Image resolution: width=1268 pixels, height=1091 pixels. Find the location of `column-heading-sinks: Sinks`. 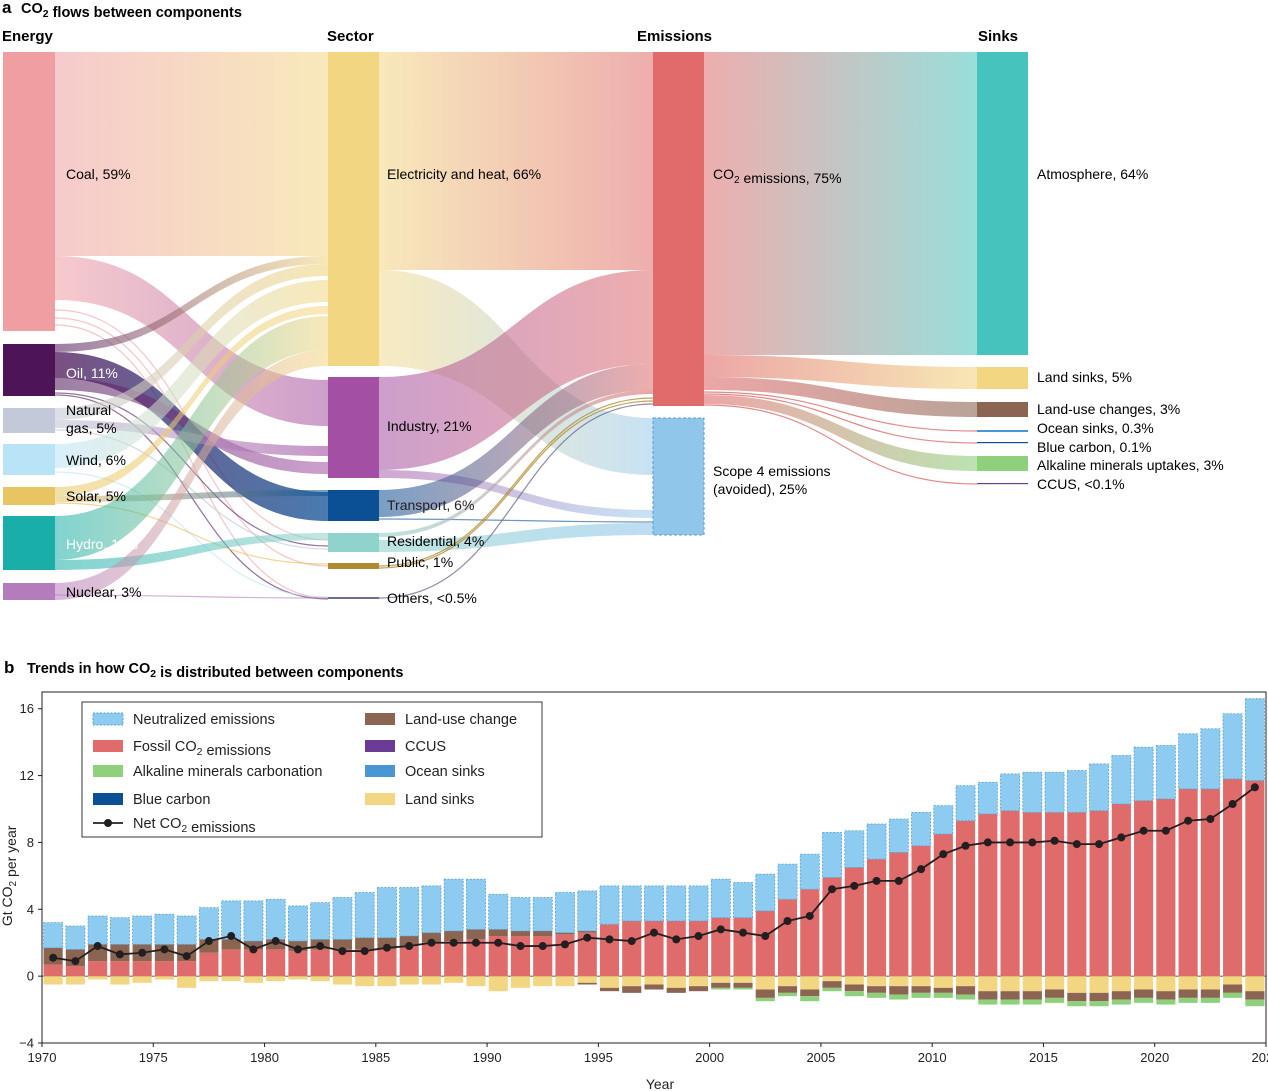

column-heading-sinks: Sinks is located at coordinates (998, 36).